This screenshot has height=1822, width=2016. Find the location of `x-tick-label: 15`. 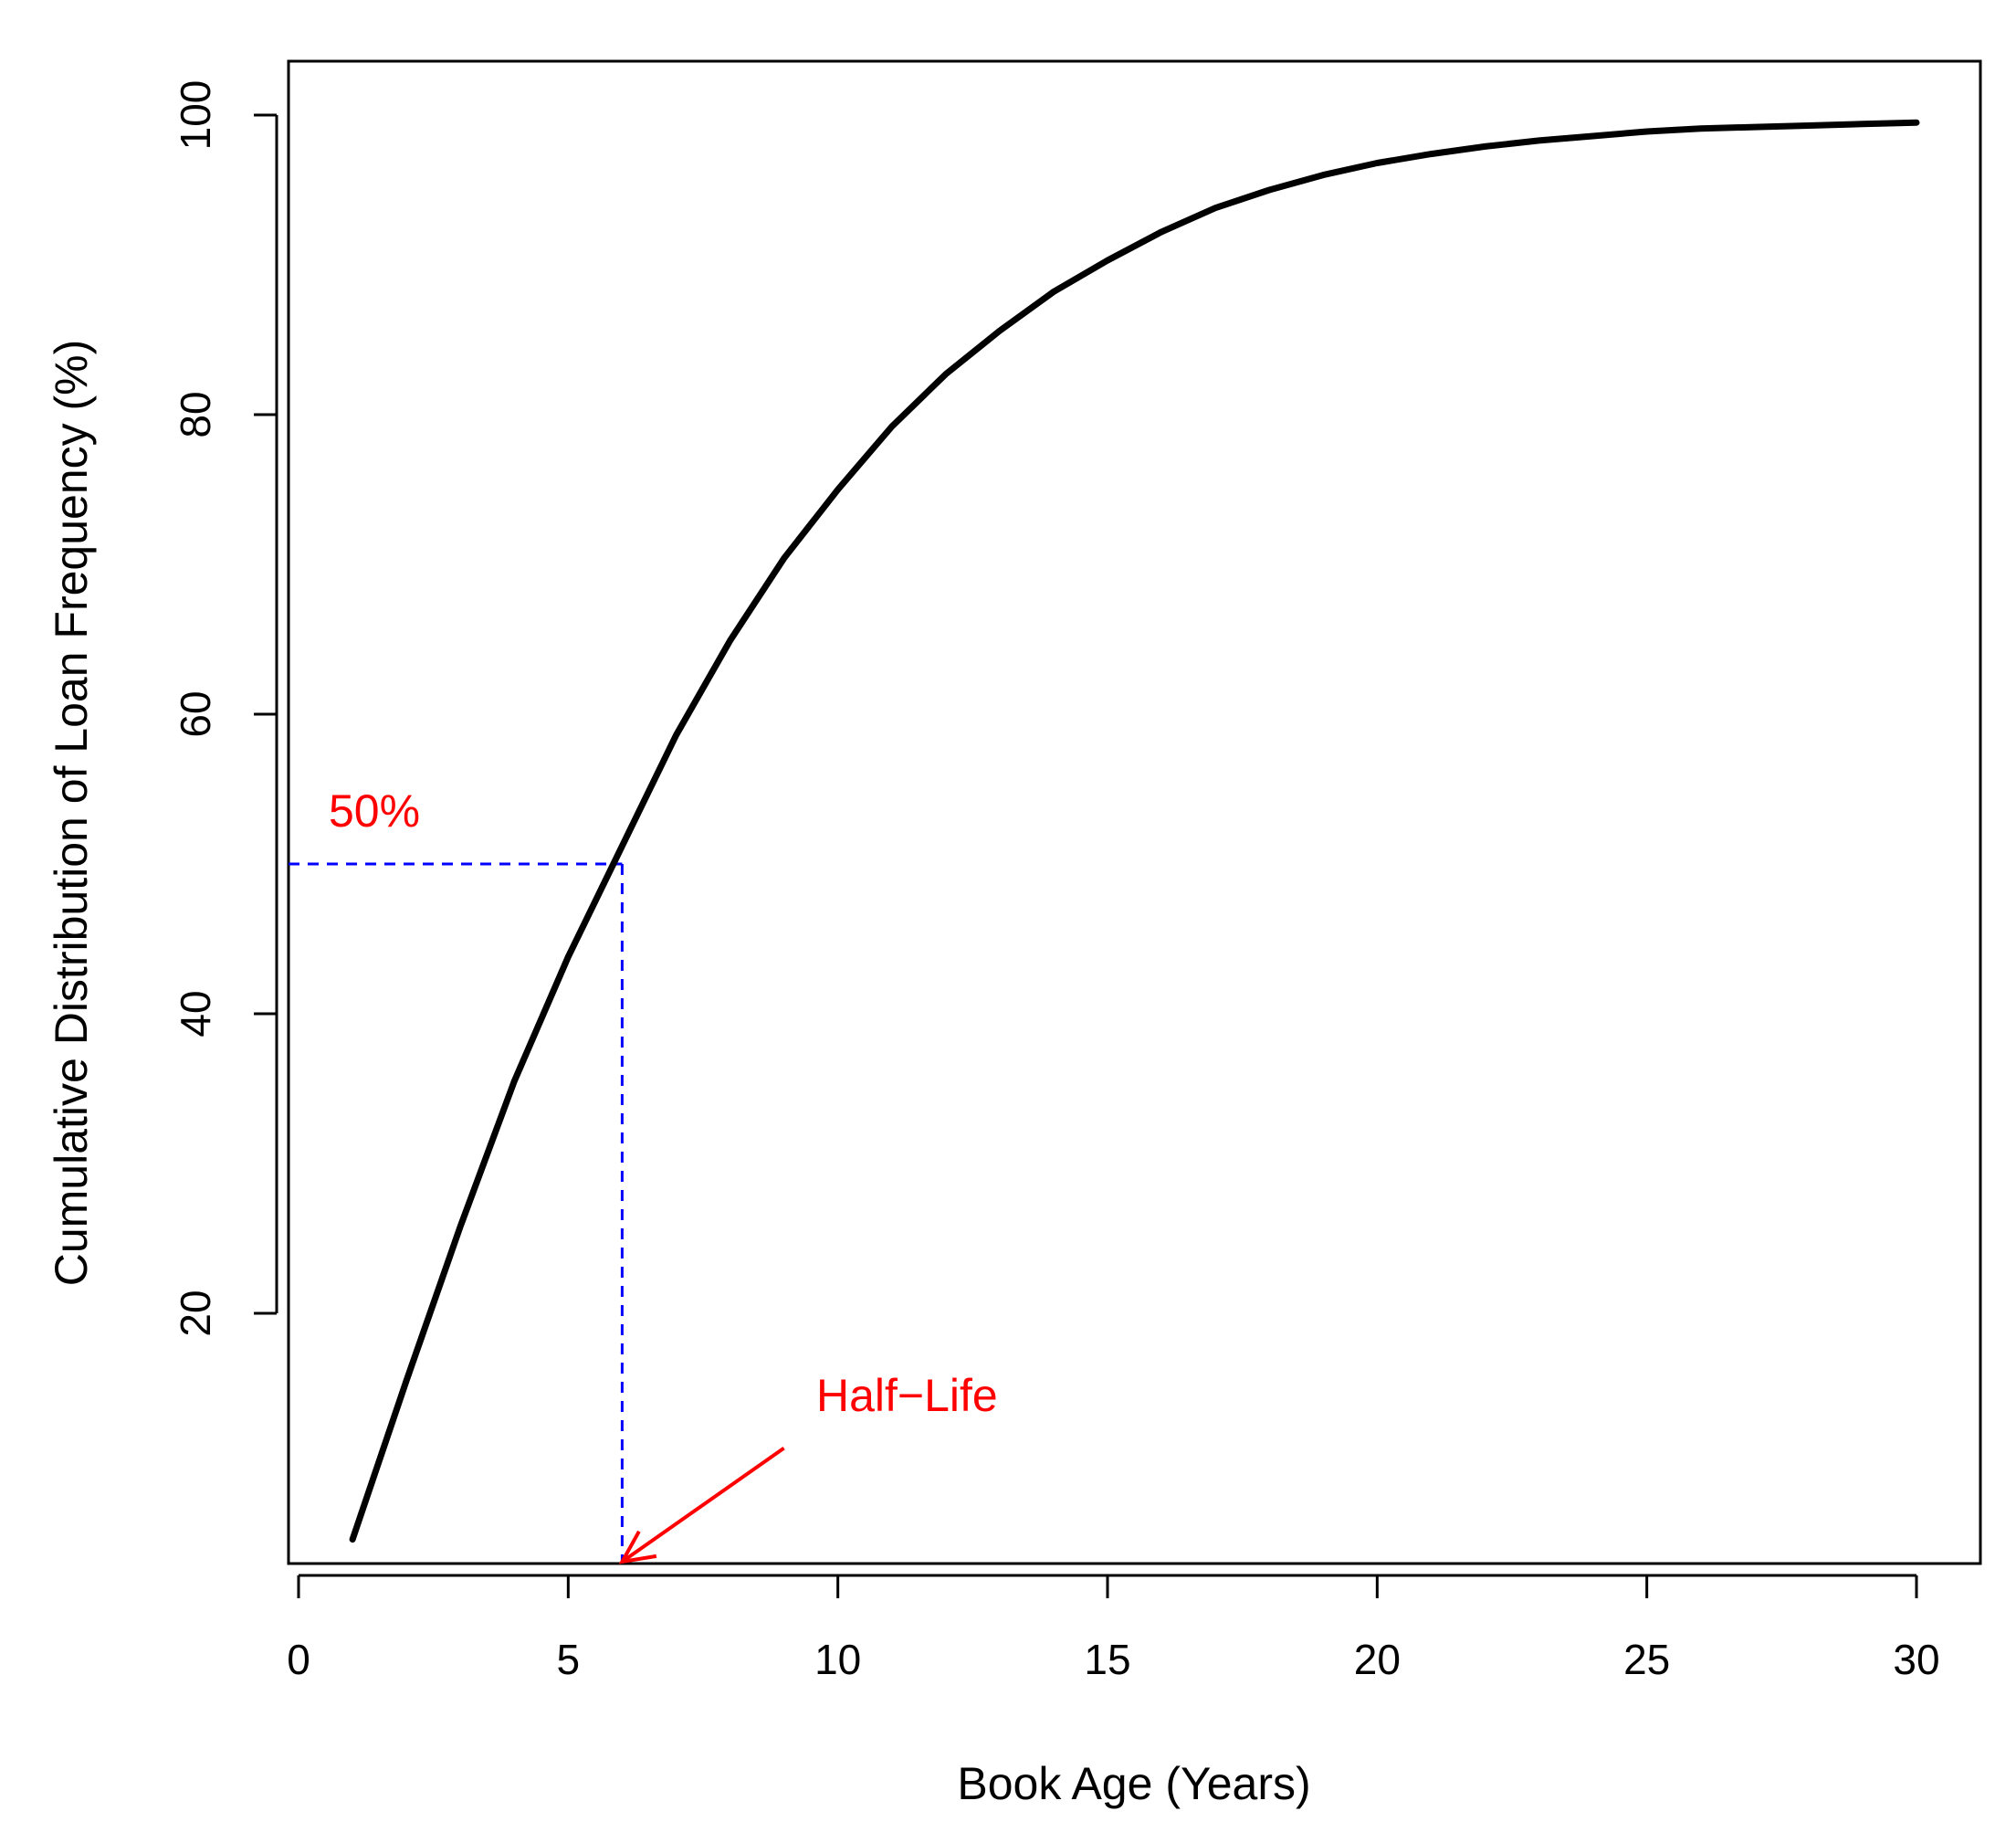

x-tick-label: 15 is located at coordinates (1107, 1659).